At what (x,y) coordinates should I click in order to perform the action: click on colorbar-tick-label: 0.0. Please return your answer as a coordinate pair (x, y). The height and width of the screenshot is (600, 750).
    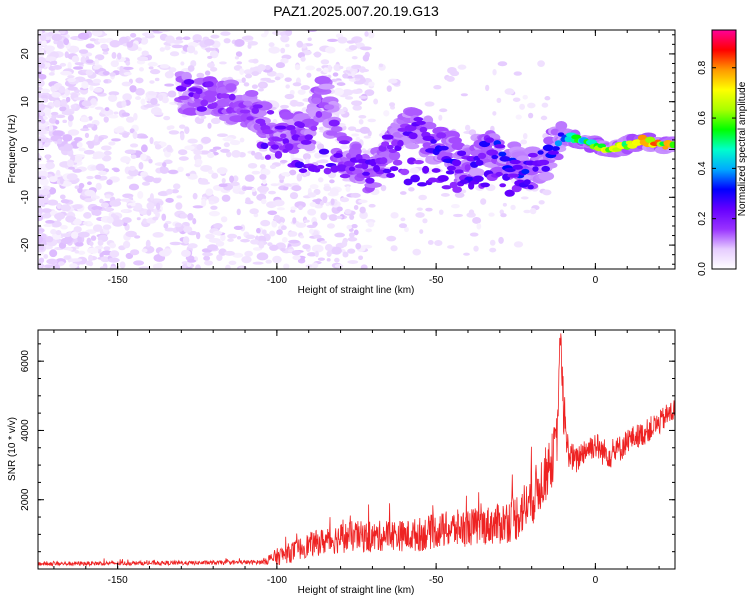
    Looking at the image, I should click on (702, 269).